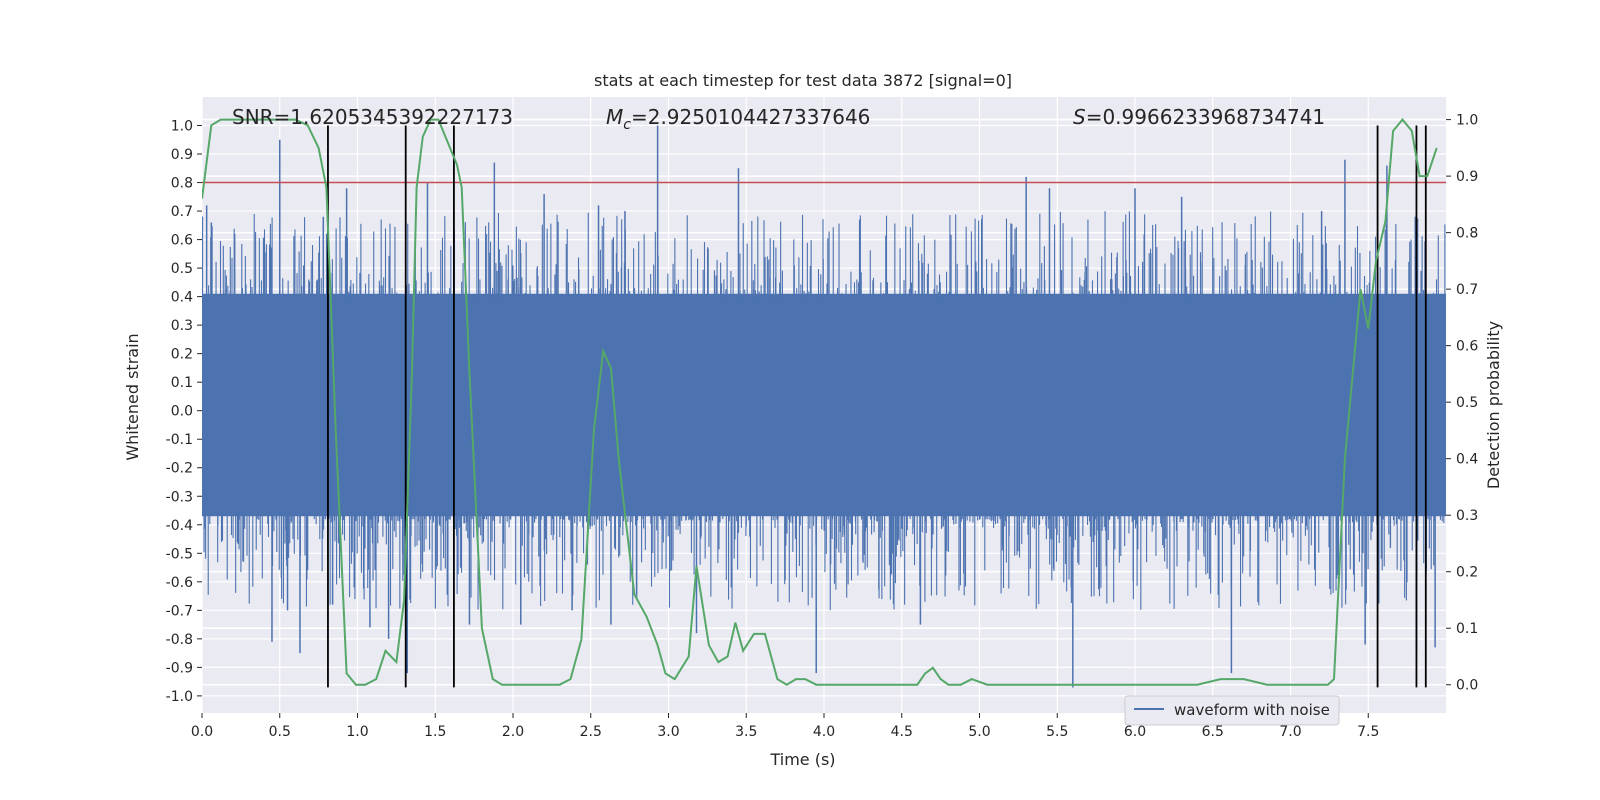 This screenshot has width=1600, height=800. Describe the element at coordinates (179, 668) in the screenshot. I see `y-left-tick-label: -0.9` at that location.